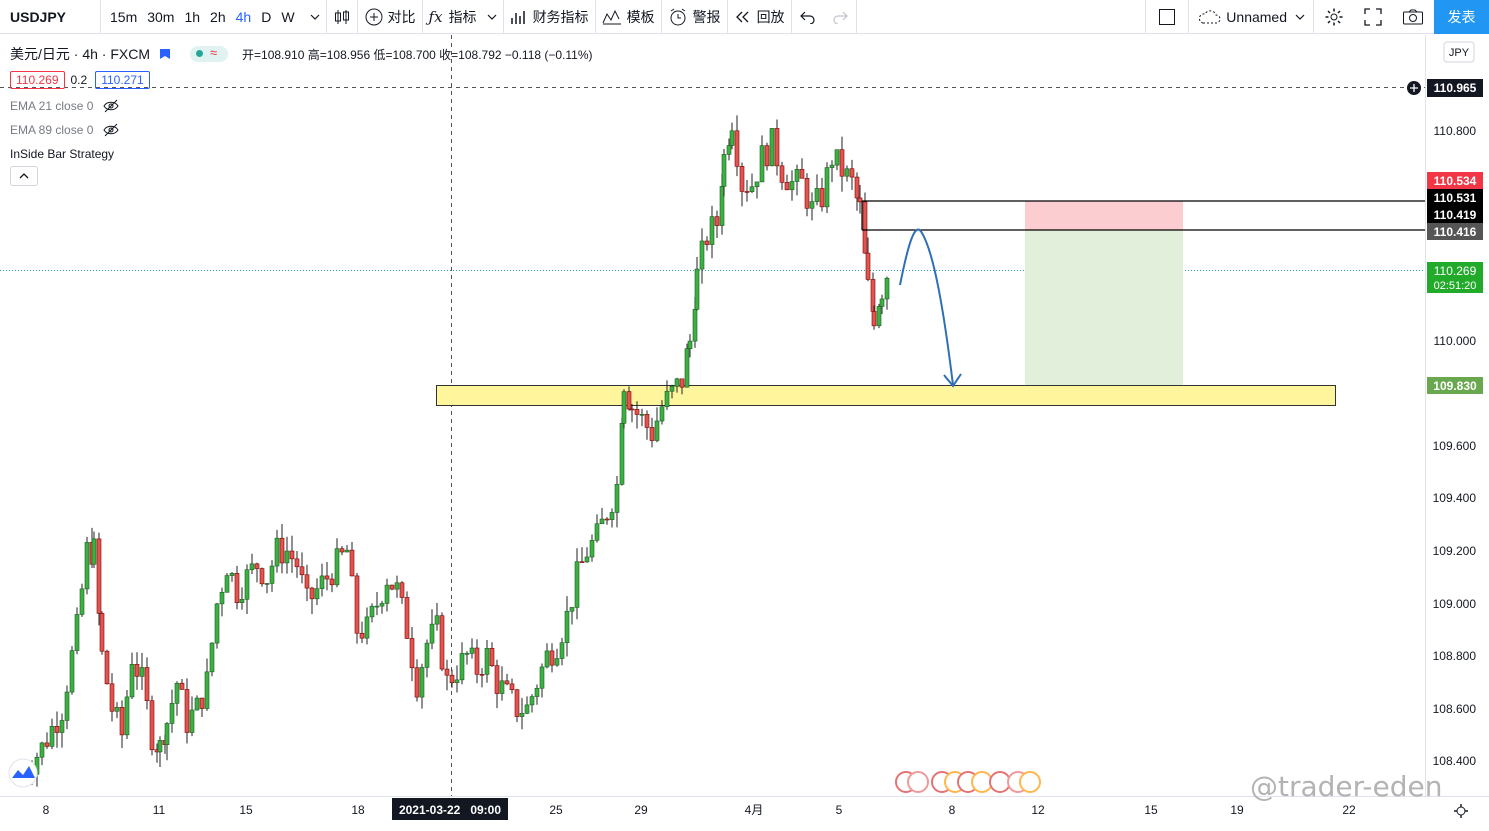 This screenshot has width=1489, height=831. I want to click on price-tick-label: 109.400, so click(1455, 498).